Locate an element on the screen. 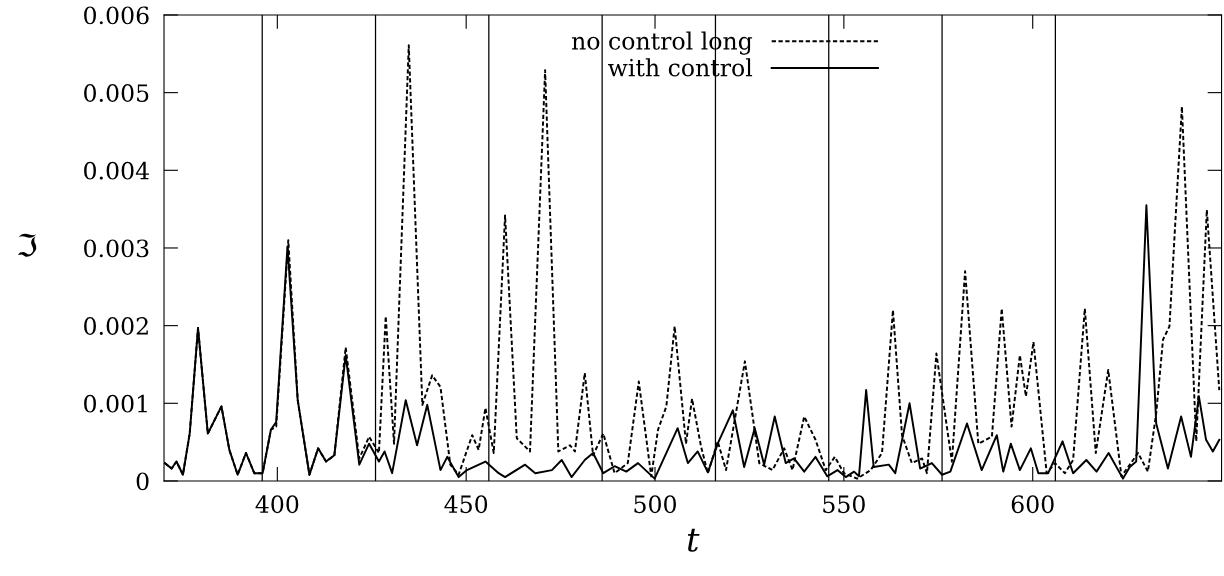 This screenshot has width=1224, height=576. x-tick-label: 500 is located at coordinates (655, 504).